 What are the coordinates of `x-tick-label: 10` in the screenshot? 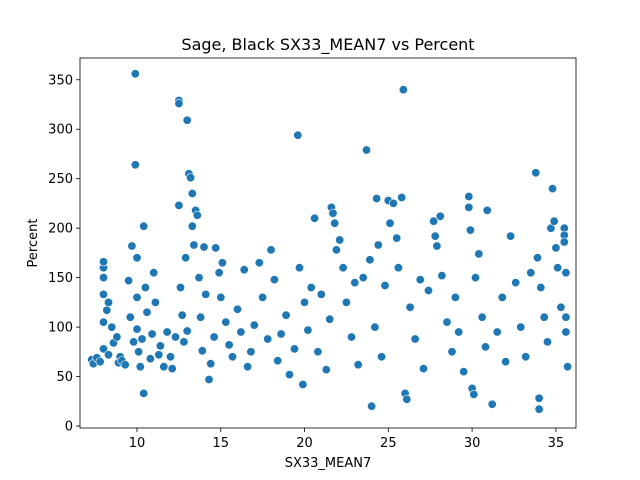 It's located at (137, 443).